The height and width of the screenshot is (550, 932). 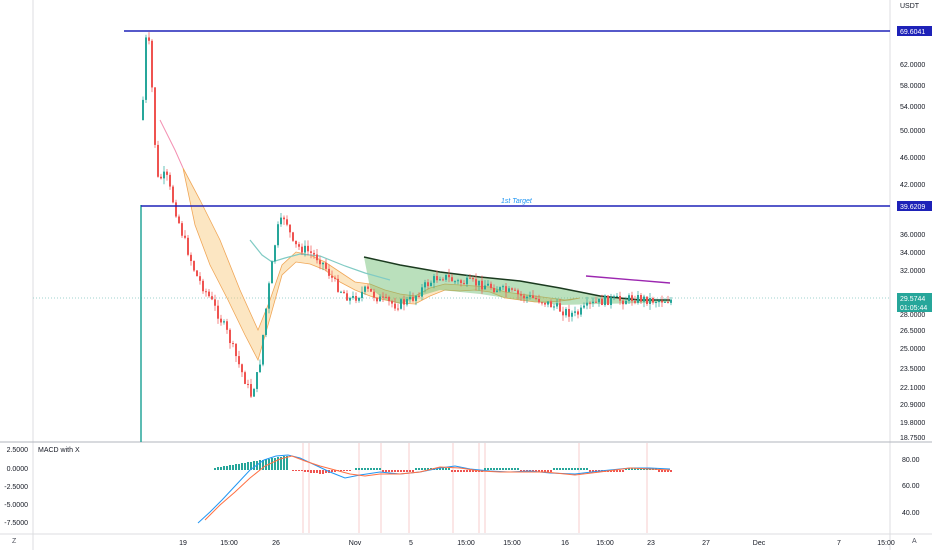 I want to click on macd-indicator-title: MACD with X, so click(x=59, y=450).